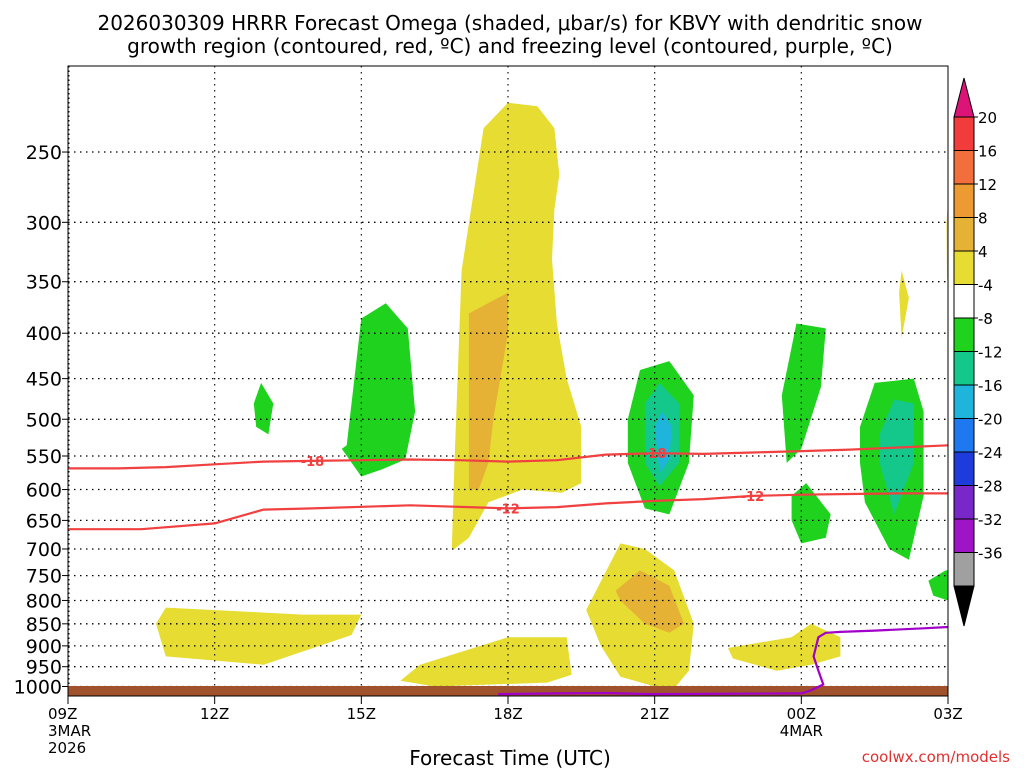 The width and height of the screenshot is (1024, 768). What do you see at coordinates (44, 550) in the screenshot?
I see `y-tick-label-700: 700` at bounding box center [44, 550].